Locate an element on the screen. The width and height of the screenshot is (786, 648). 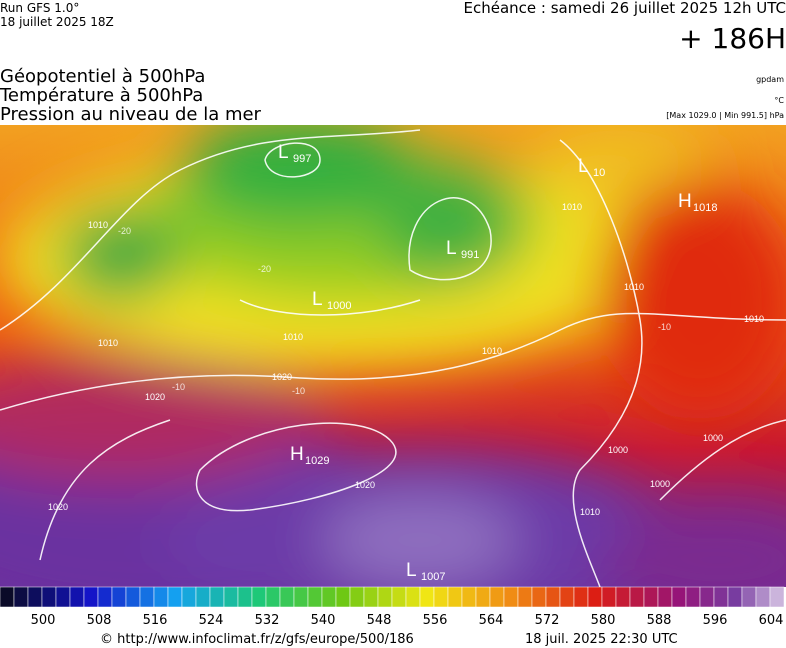
colorbar-label: 548 is located at coordinates (379, 620).